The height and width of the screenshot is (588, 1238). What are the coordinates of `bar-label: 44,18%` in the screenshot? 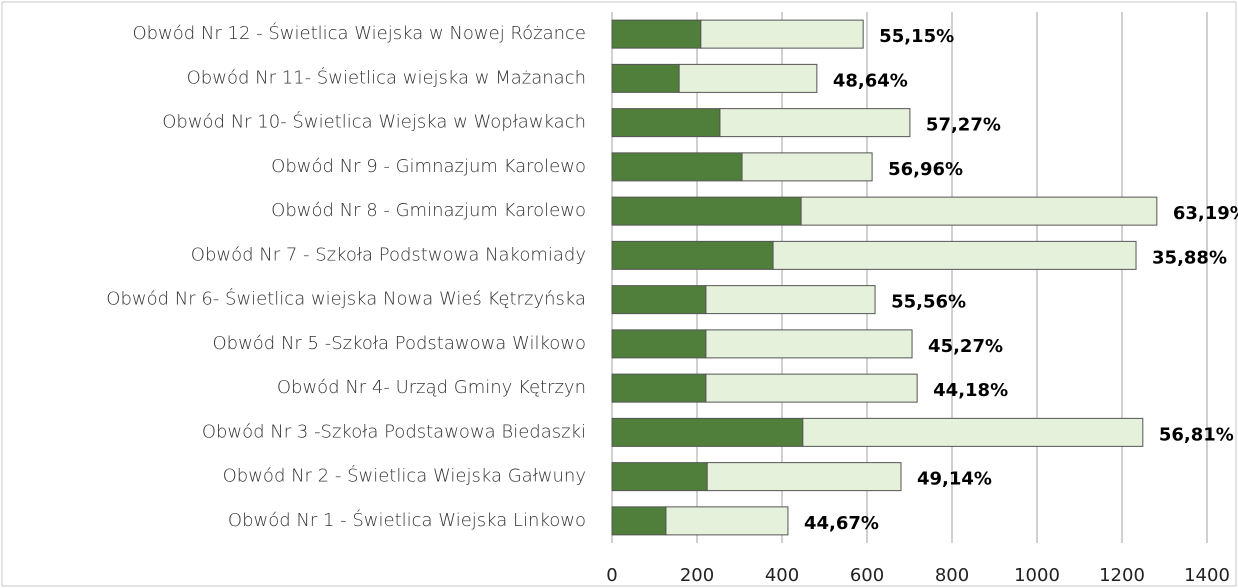 It's located at (970, 390).